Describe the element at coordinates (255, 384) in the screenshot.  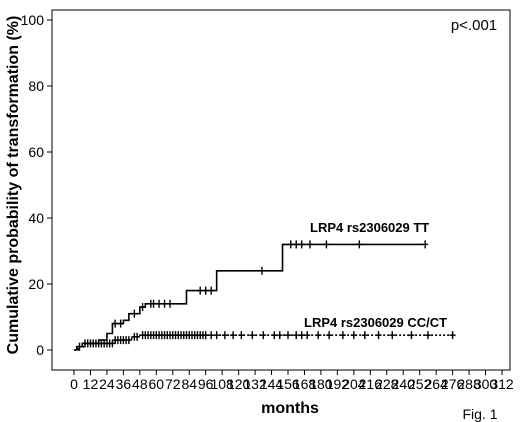
I see `x-tick-label: 132` at that location.